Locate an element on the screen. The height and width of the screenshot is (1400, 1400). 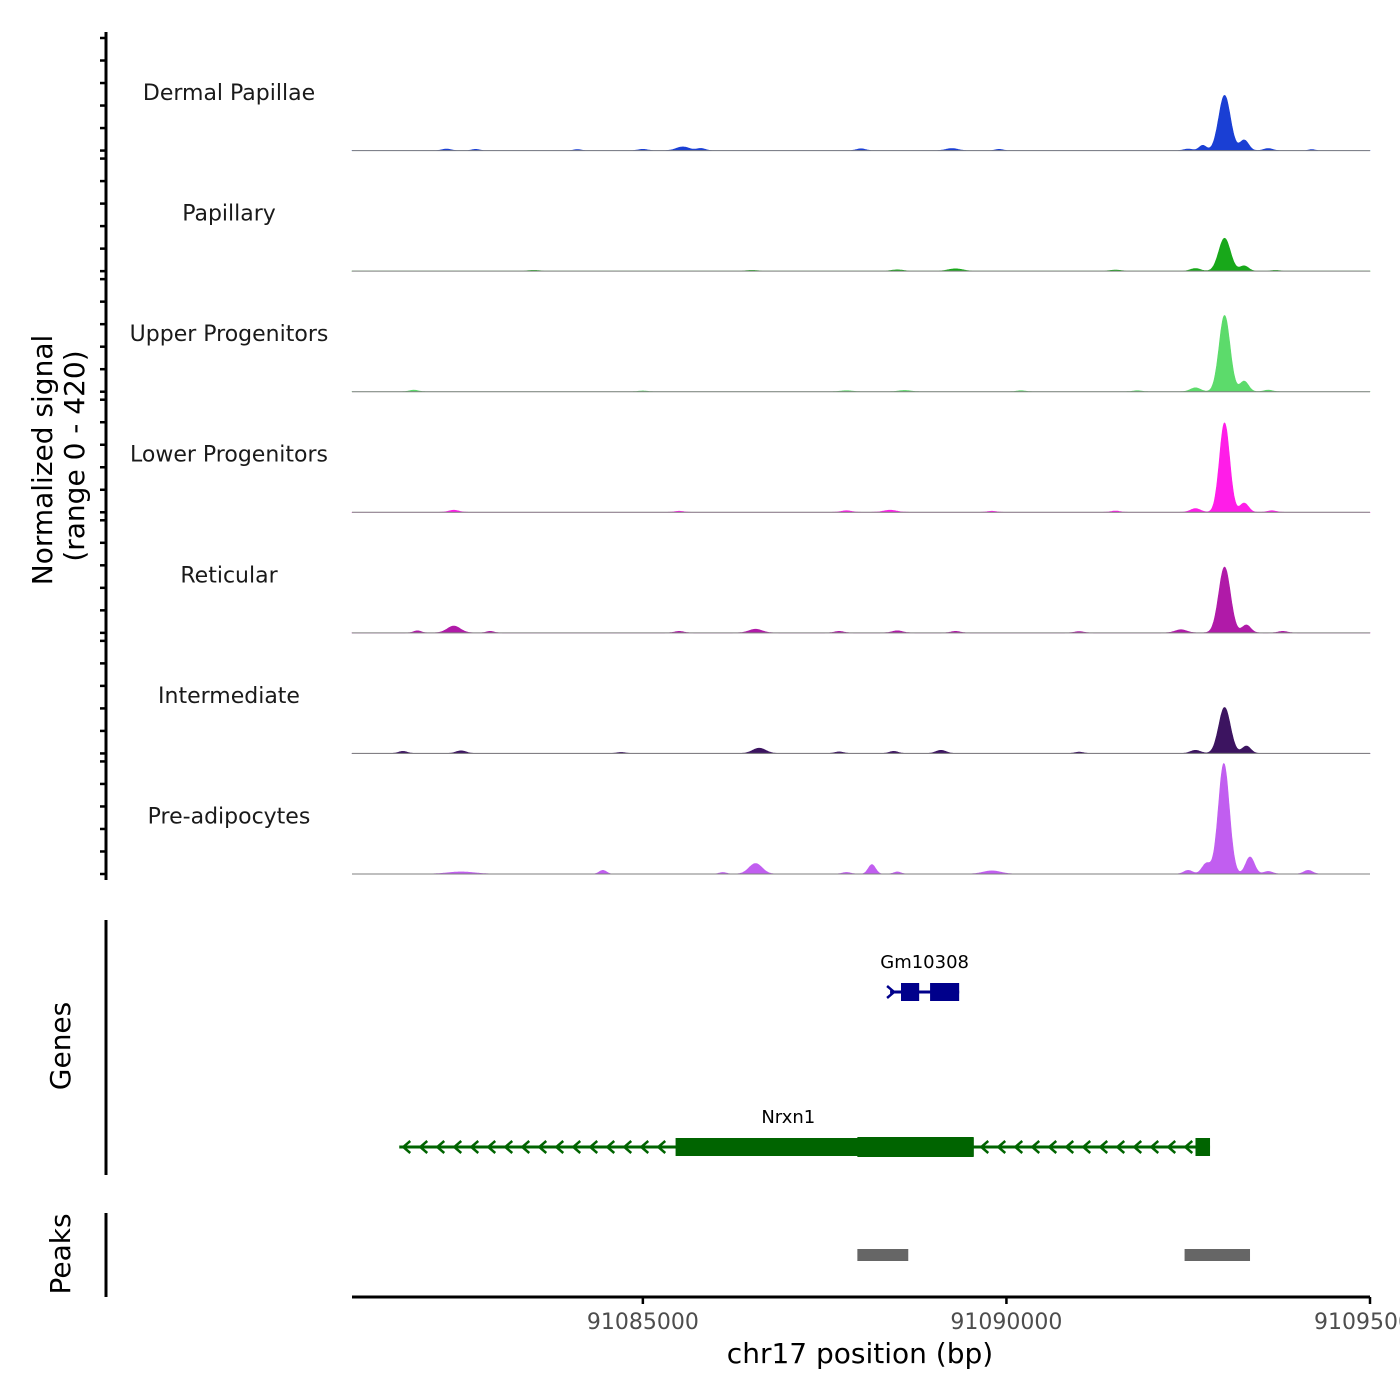
gene-label: Nrxn1 is located at coordinates (788, 1117).